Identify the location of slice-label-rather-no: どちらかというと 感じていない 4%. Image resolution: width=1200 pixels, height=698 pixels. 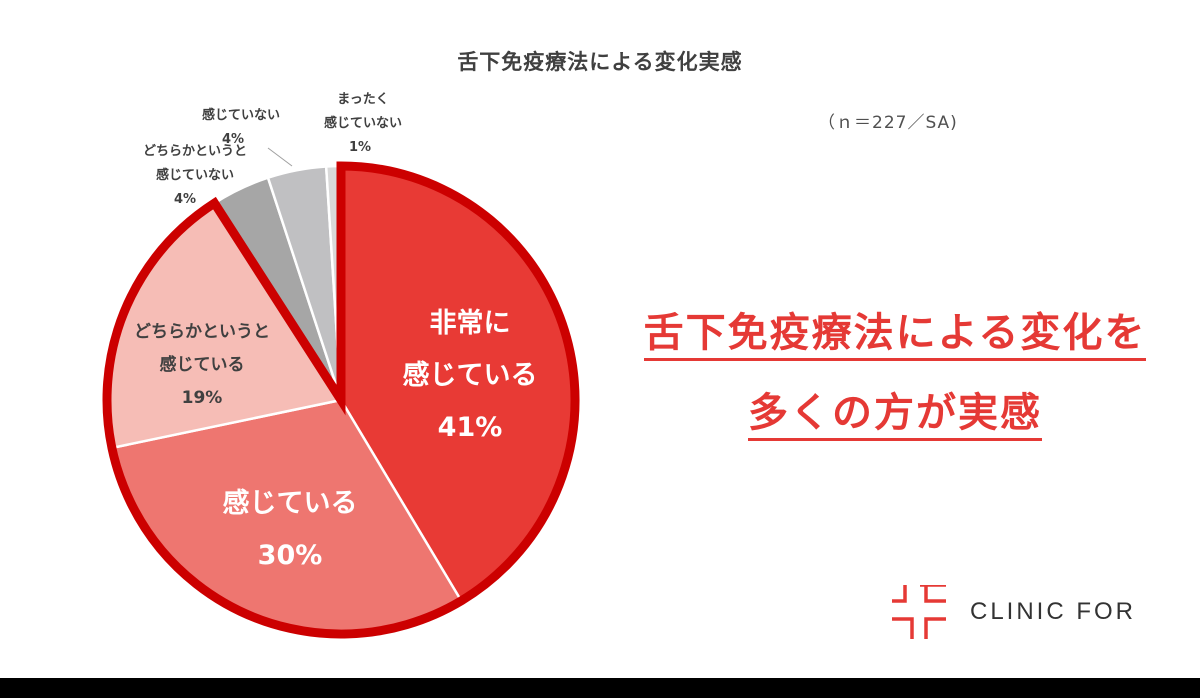
(194, 175).